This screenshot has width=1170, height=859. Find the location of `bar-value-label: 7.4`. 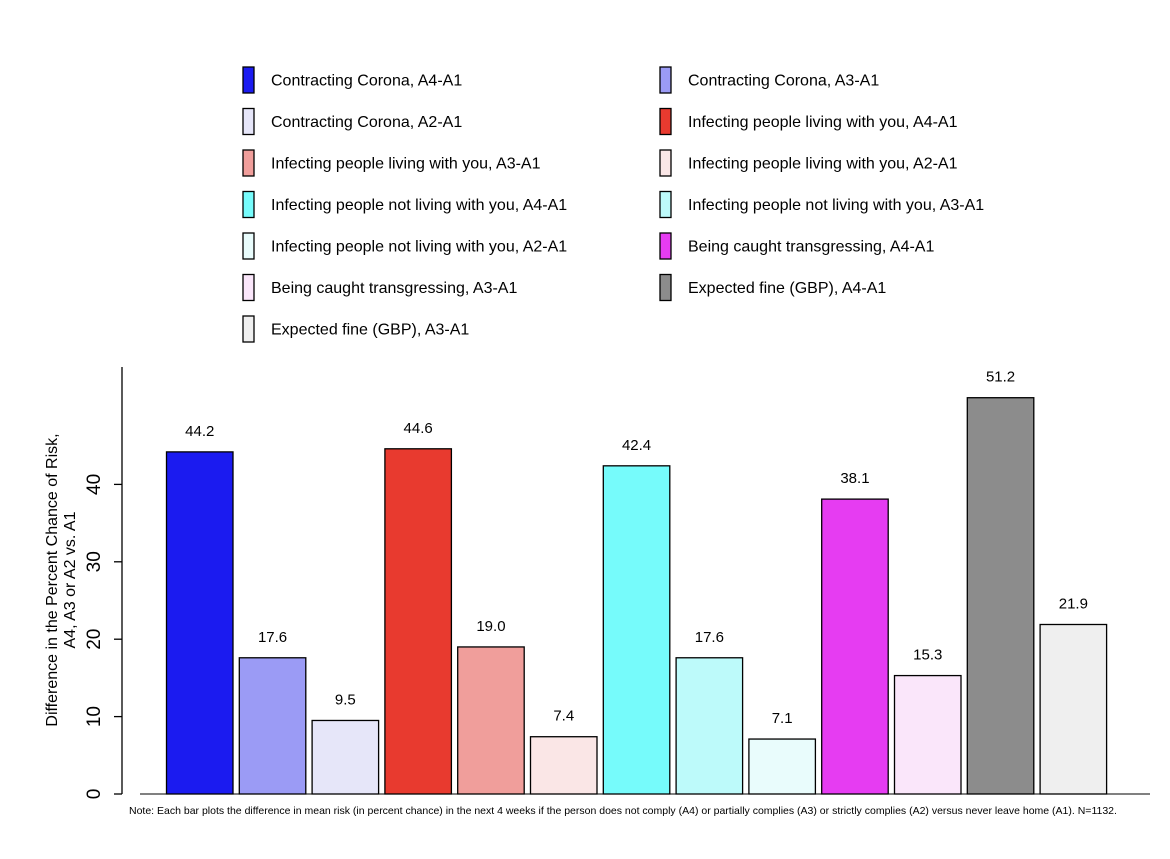

bar-value-label: 7.4 is located at coordinates (563, 716).